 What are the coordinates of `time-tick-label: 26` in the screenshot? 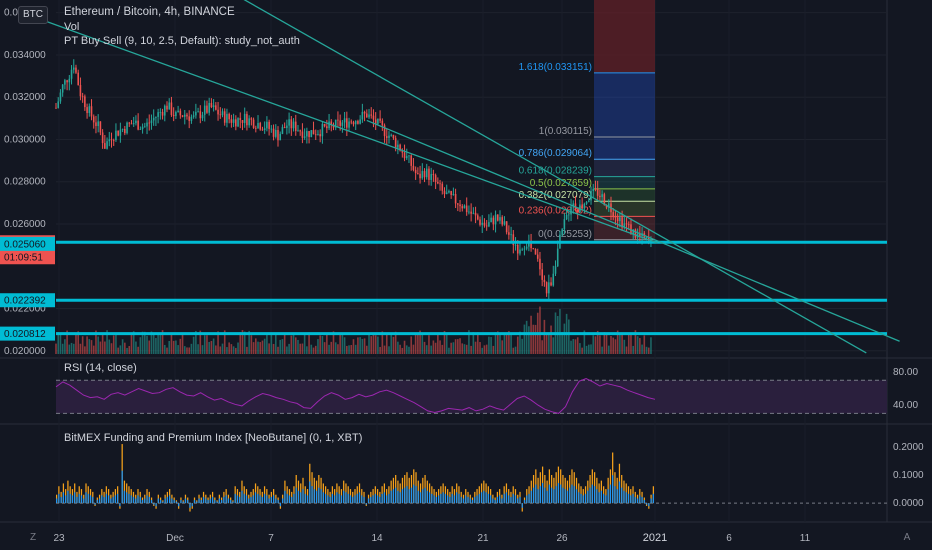 It's located at (562, 538).